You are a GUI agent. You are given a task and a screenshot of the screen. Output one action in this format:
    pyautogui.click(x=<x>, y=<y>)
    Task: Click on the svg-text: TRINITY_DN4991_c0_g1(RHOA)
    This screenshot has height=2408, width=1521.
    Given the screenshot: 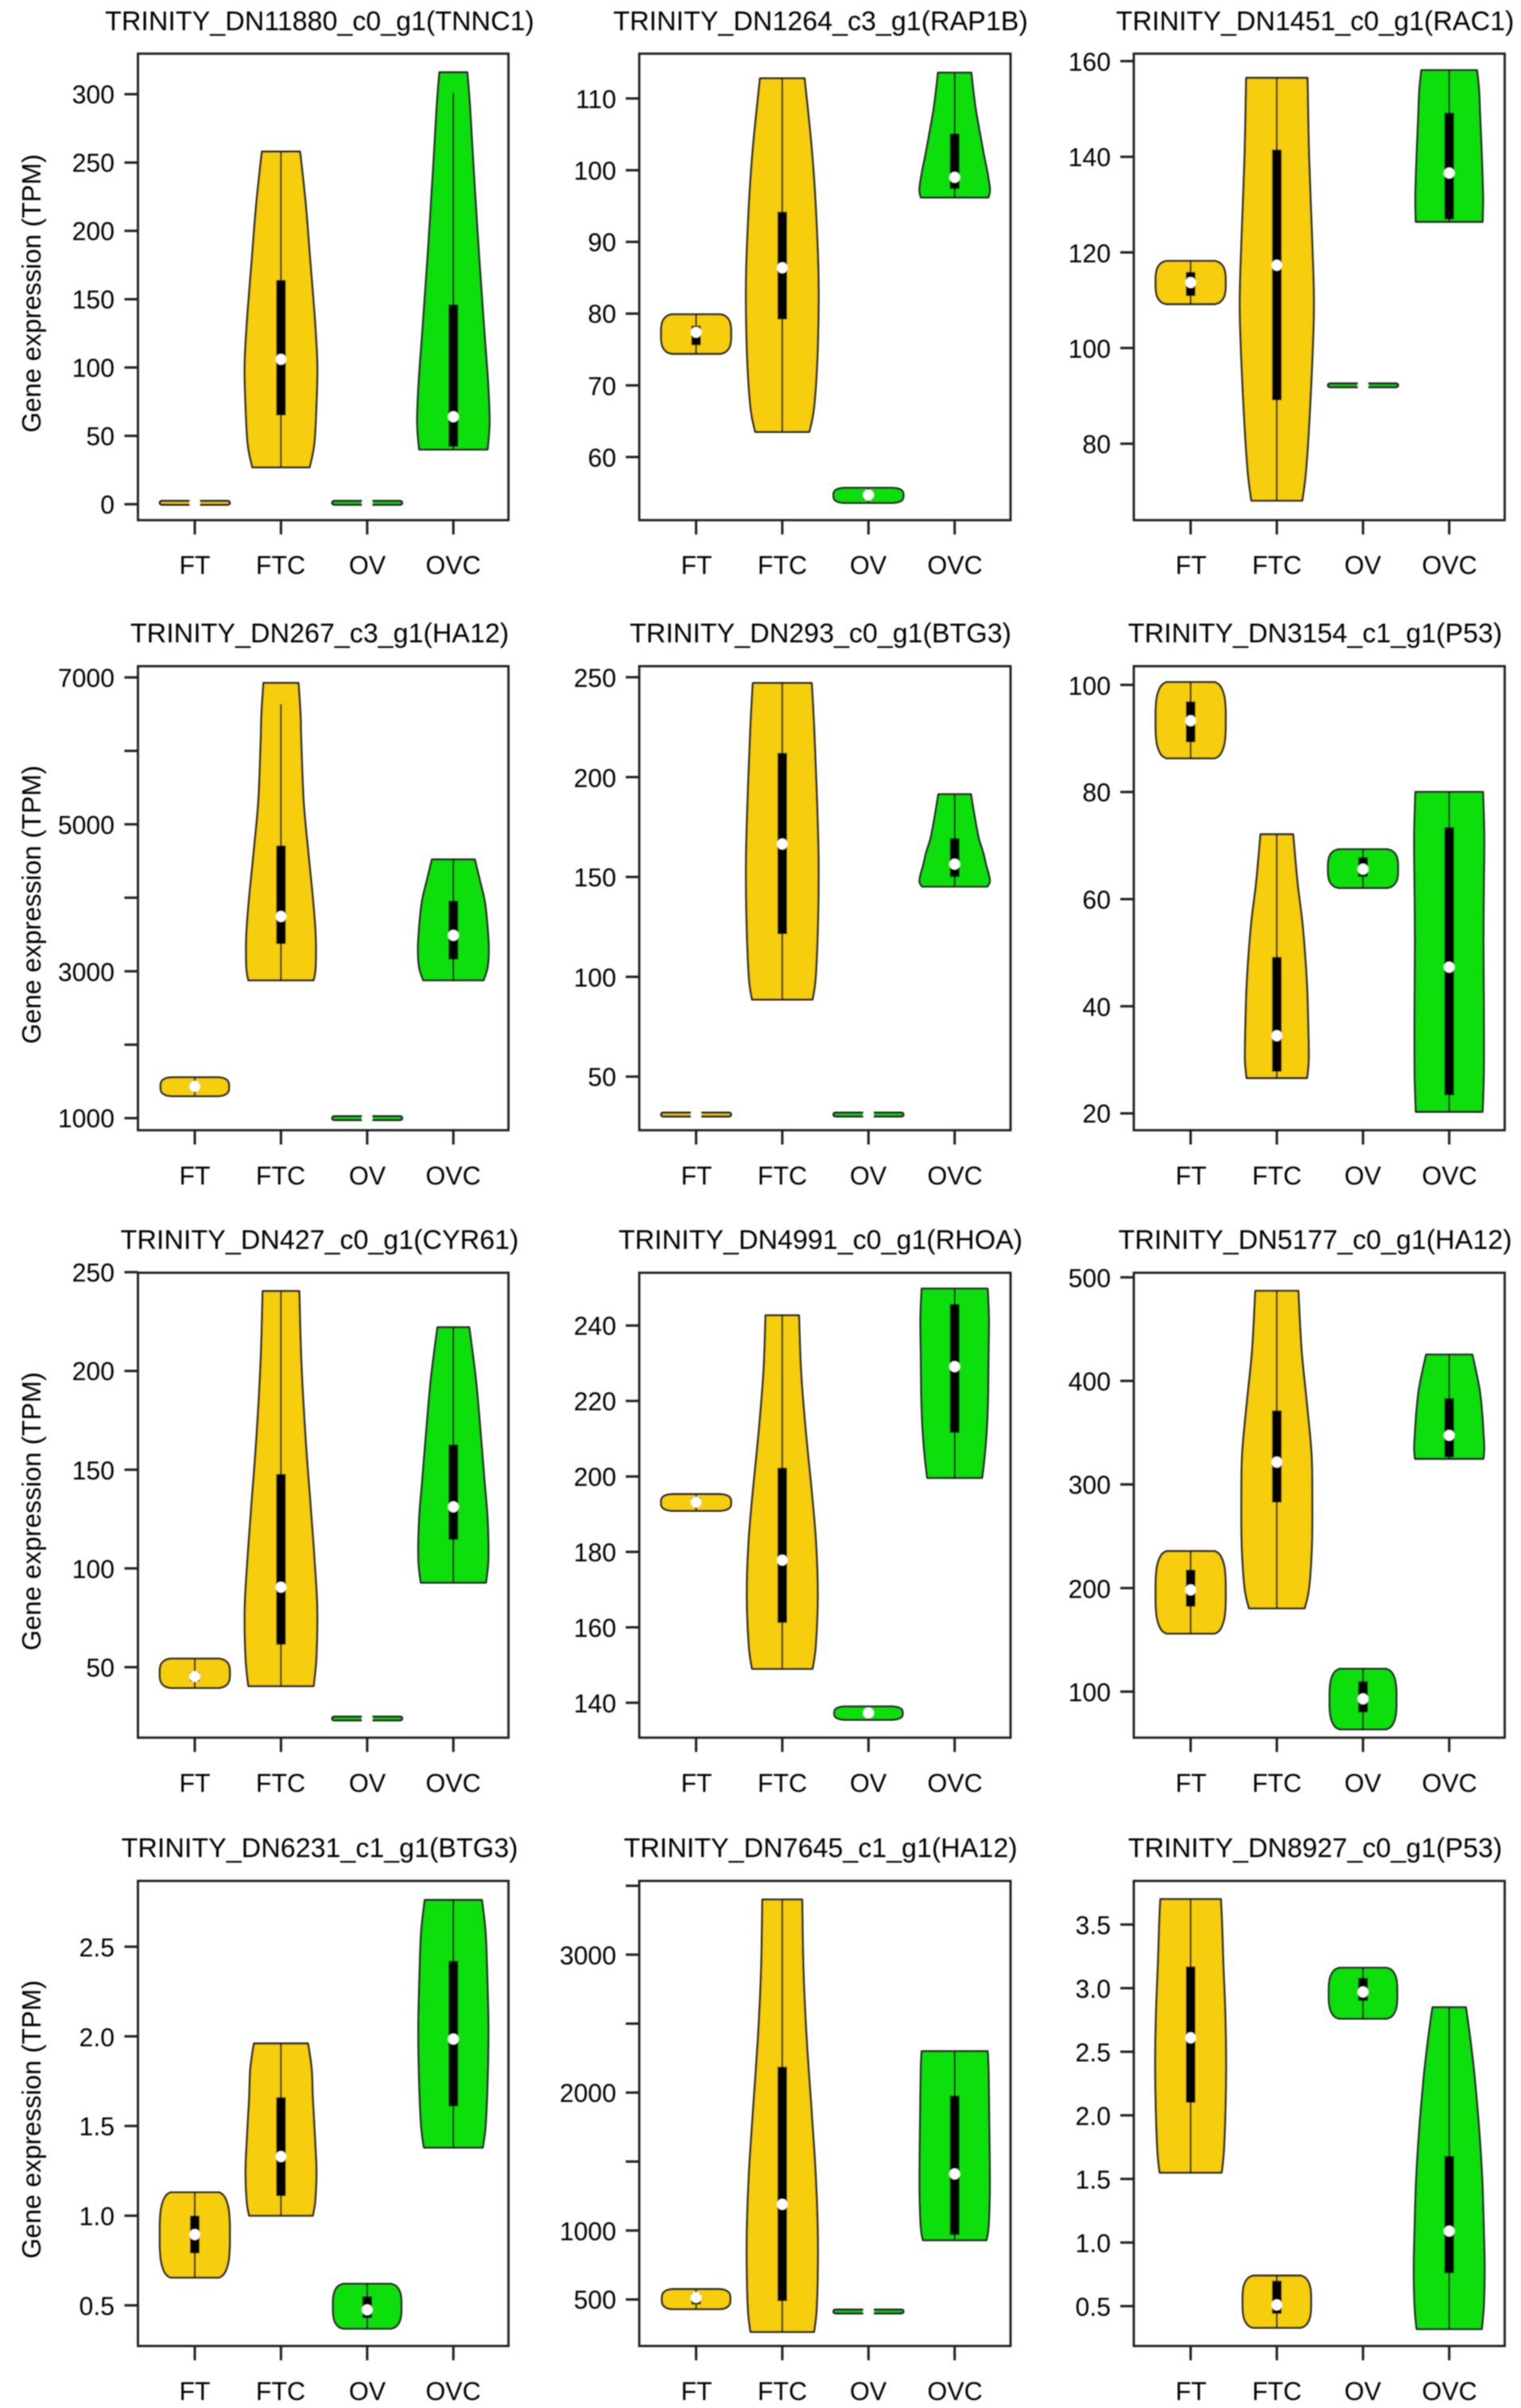 What is the action you would take?
    pyautogui.click(x=821, y=1240)
    